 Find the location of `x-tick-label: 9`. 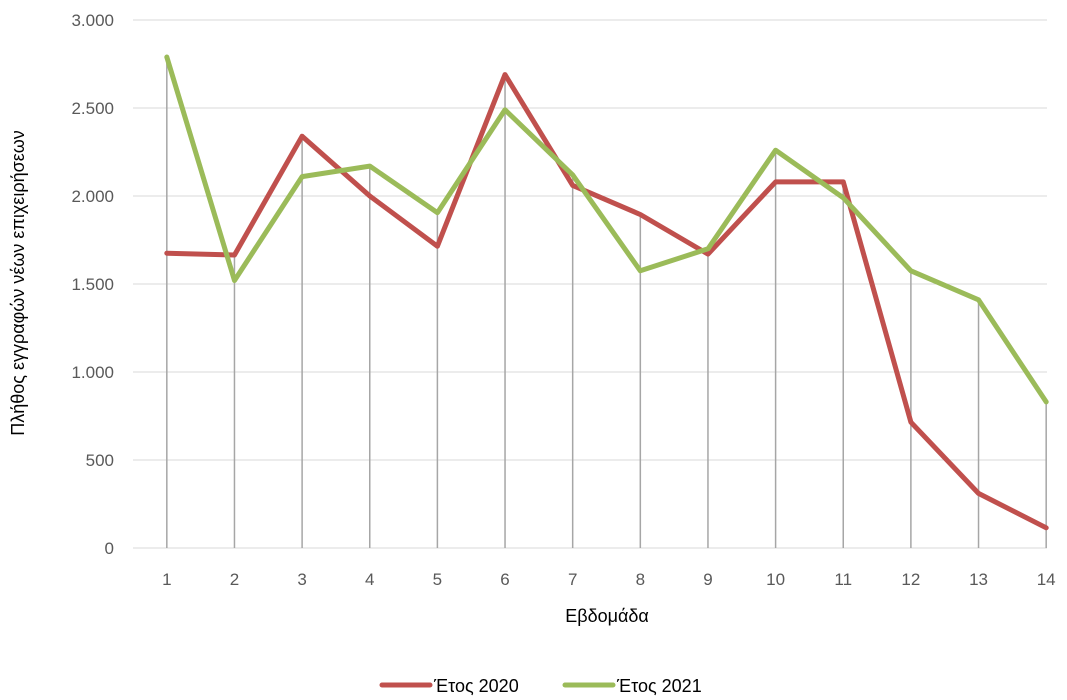

x-tick-label: 9 is located at coordinates (707, 579).